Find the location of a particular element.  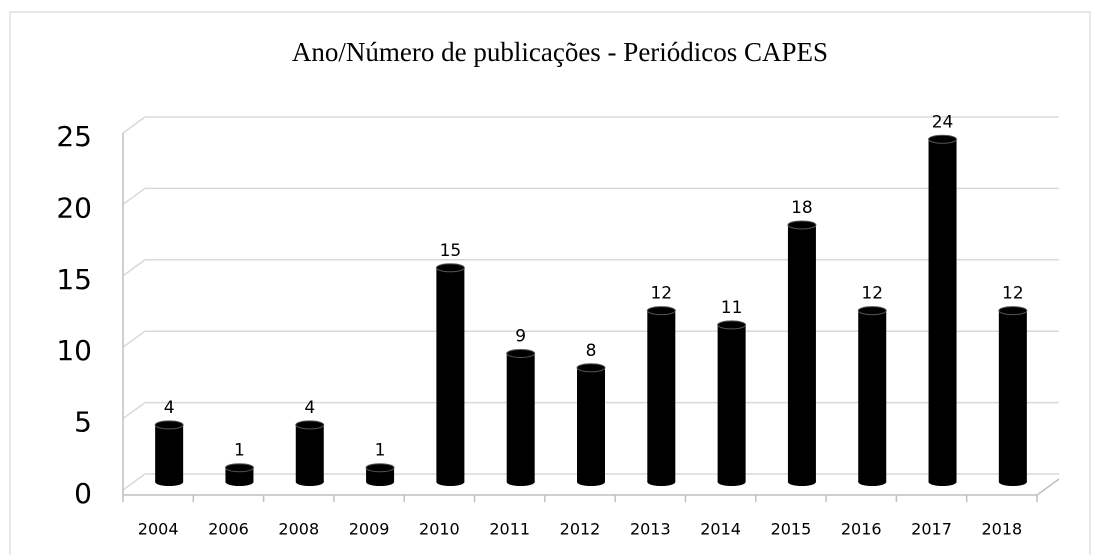

x-tick-label: 2004 is located at coordinates (158, 529).